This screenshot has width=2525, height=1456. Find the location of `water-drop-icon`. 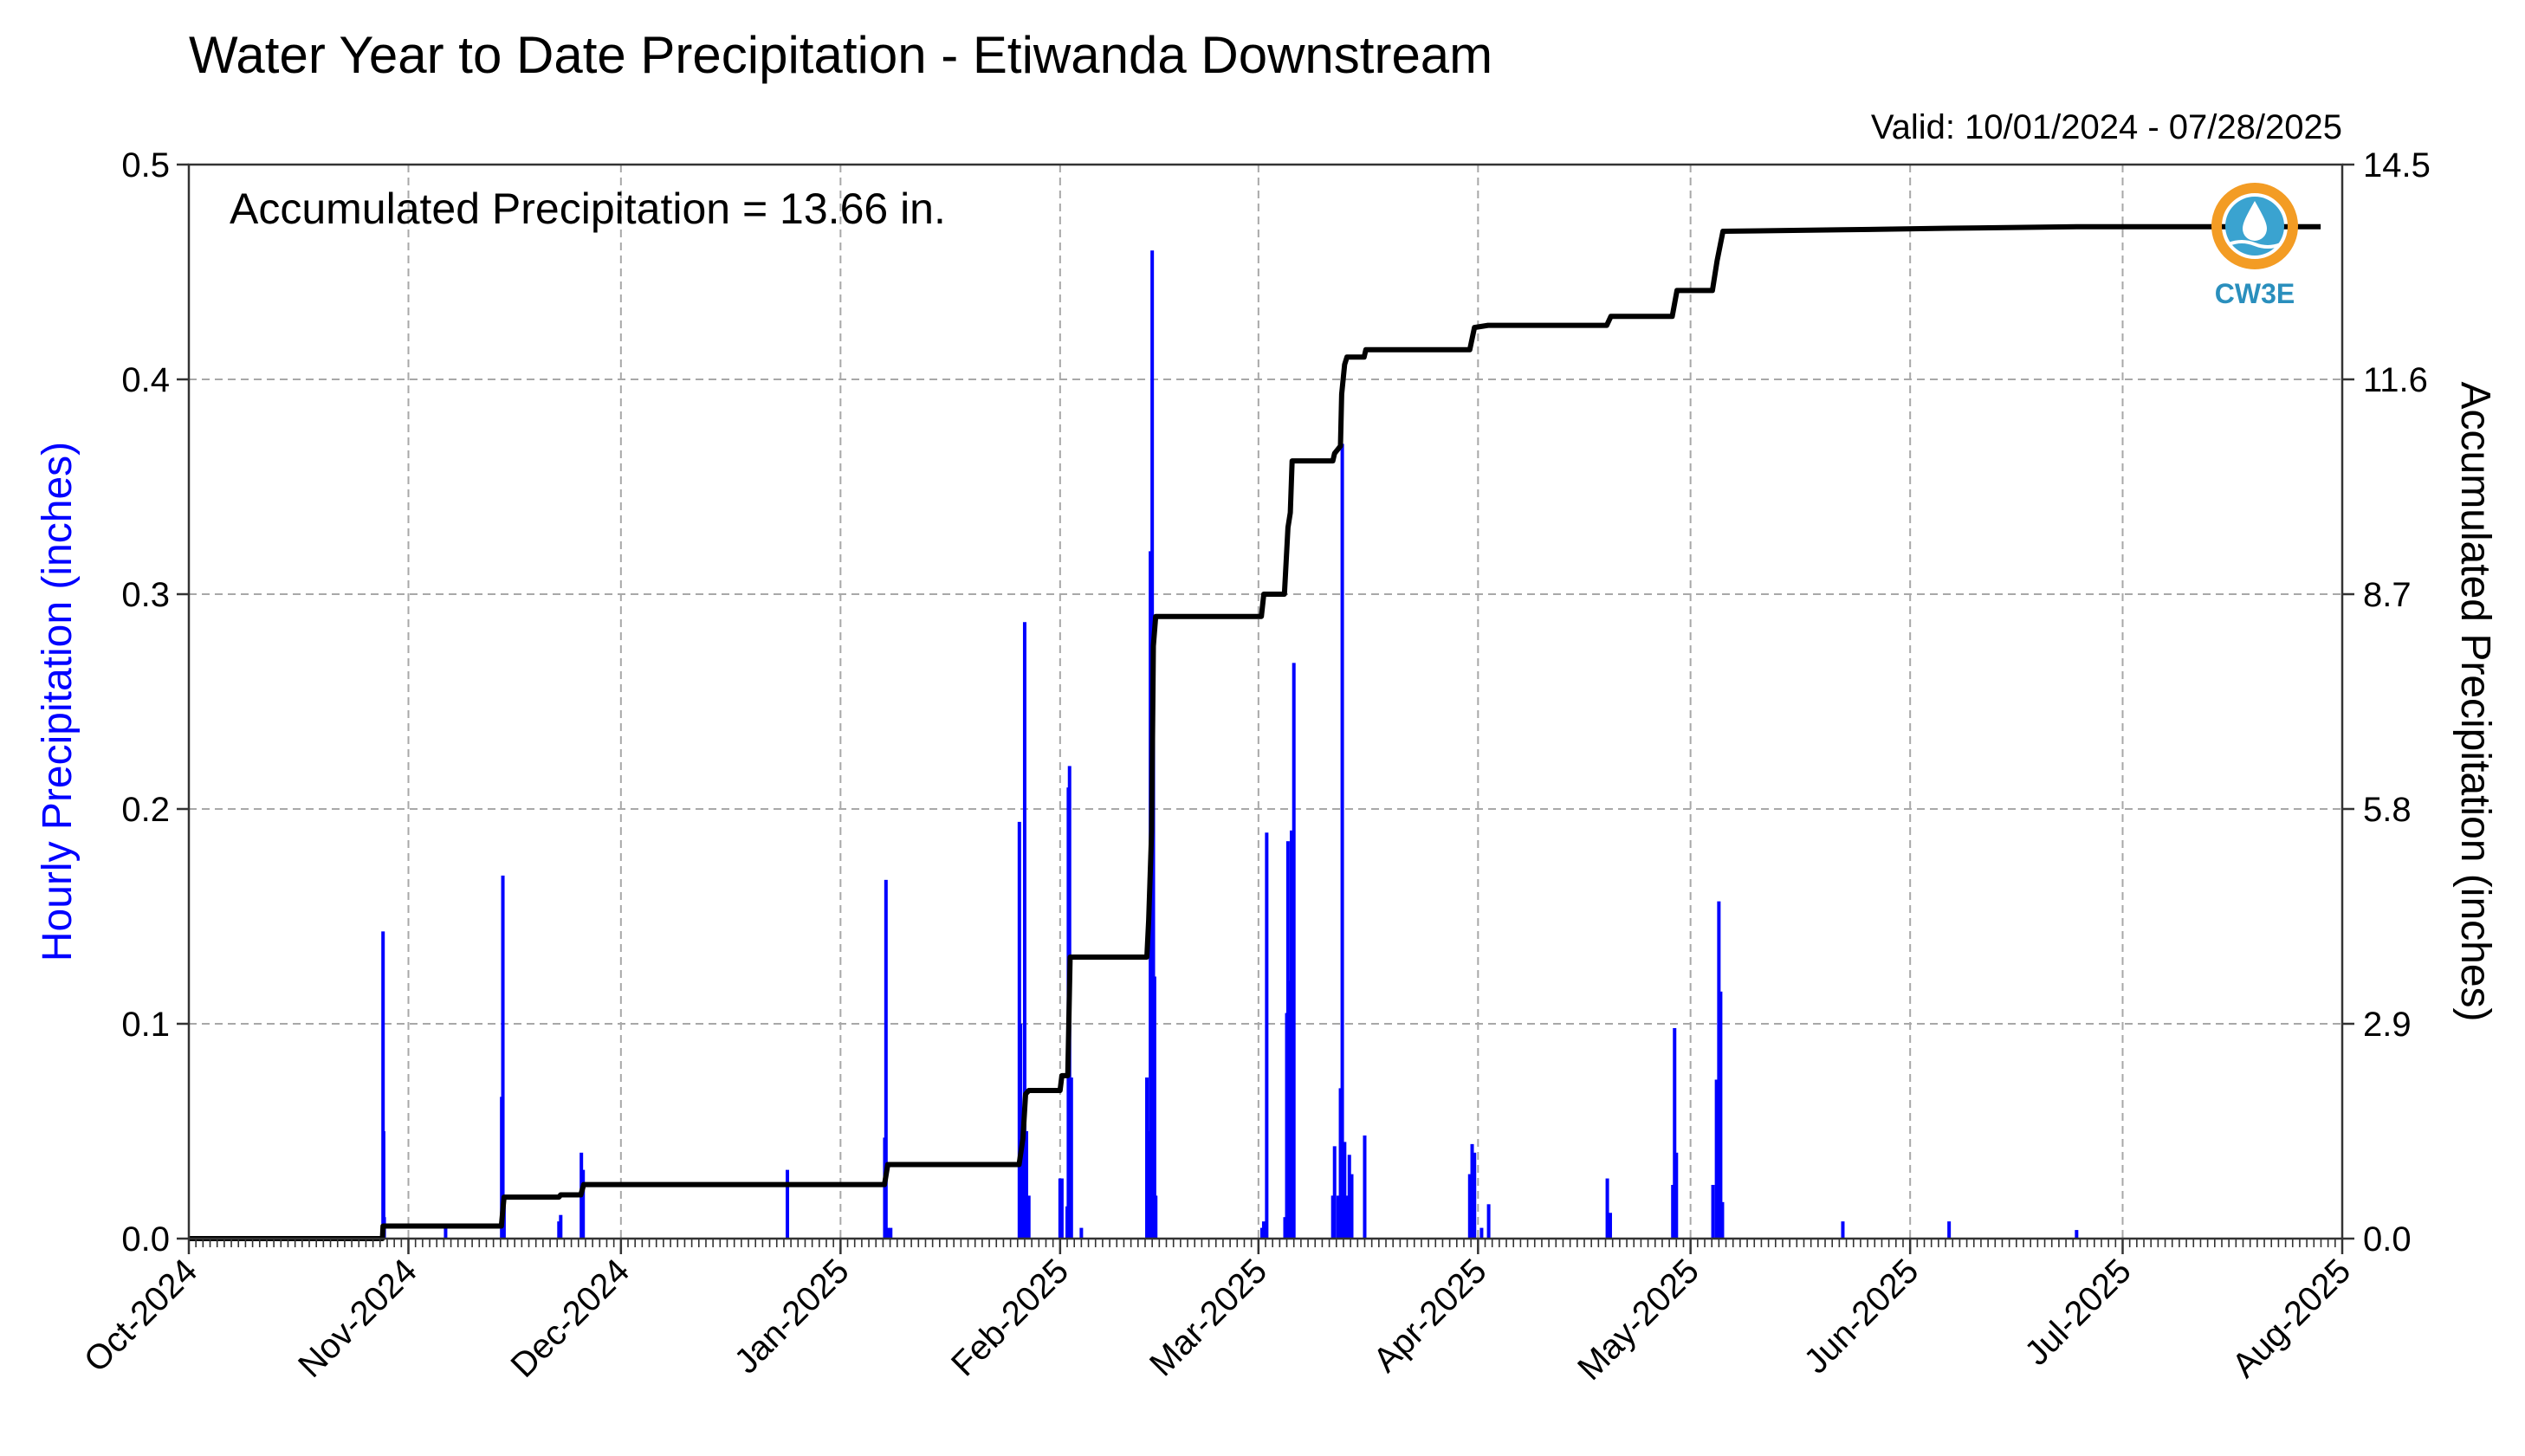

water-drop-icon is located at coordinates (2255, 221).